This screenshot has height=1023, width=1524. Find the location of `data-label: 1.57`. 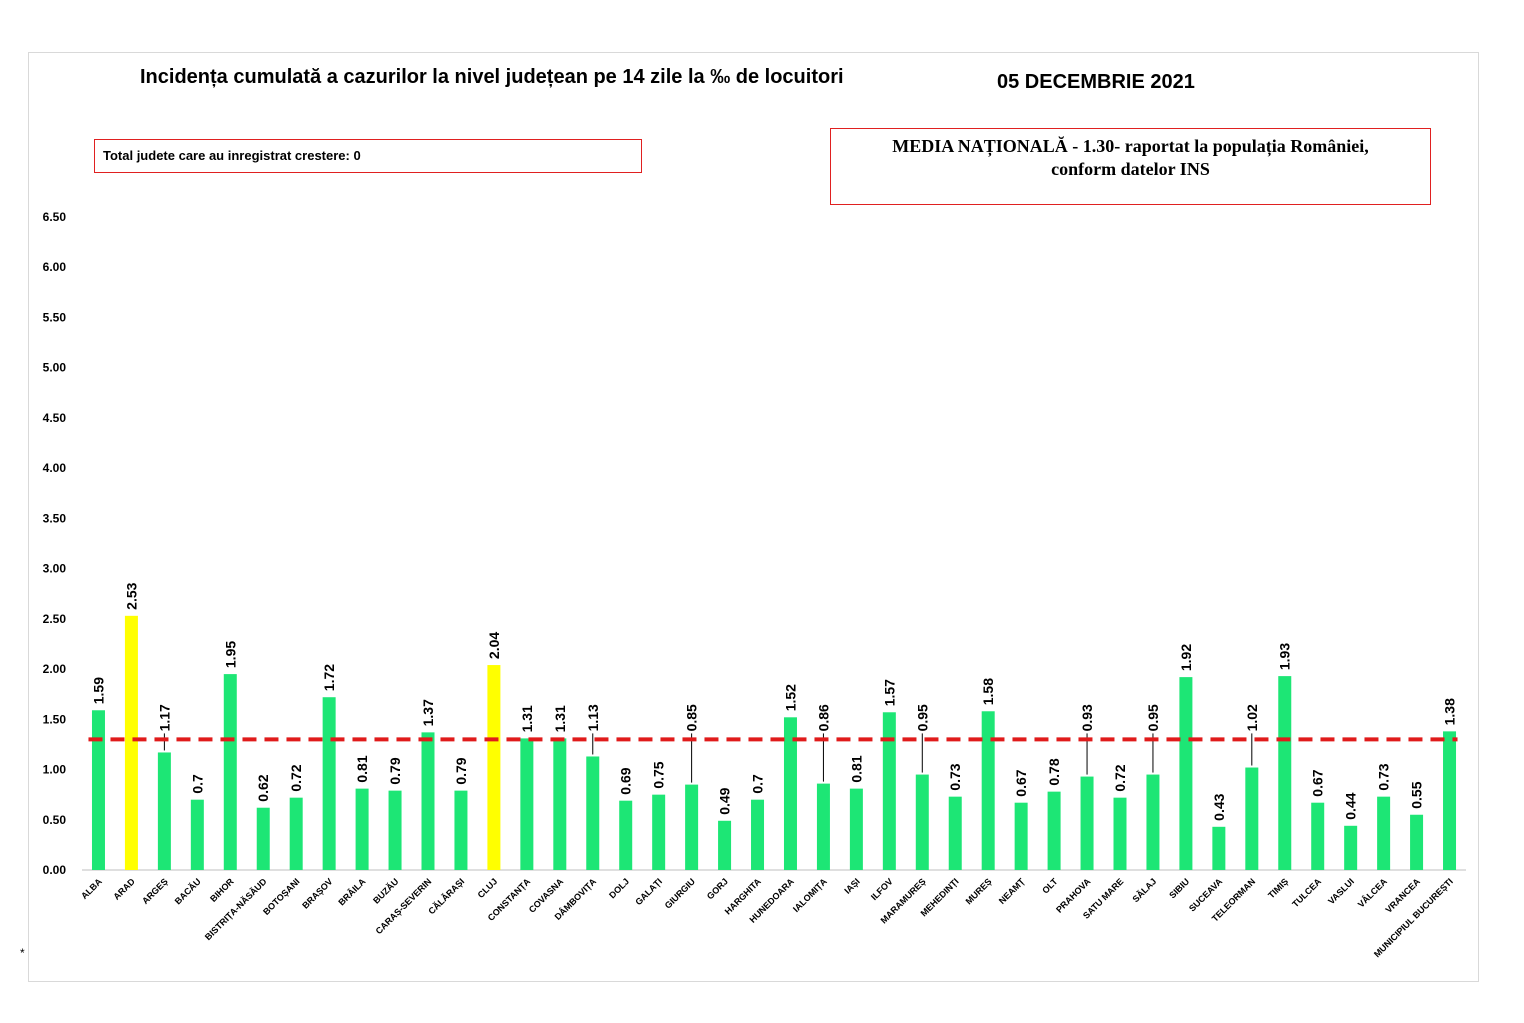

data-label: 1.57 is located at coordinates (889, 692).